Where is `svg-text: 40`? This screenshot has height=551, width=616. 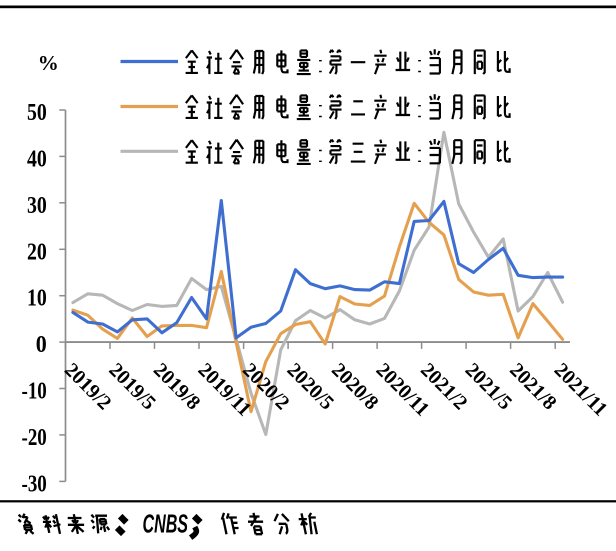 svg-text: 40 is located at coordinates (37, 158).